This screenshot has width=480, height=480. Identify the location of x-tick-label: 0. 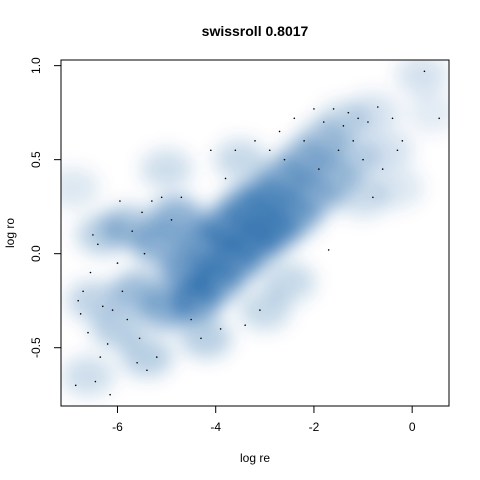
(412, 427).